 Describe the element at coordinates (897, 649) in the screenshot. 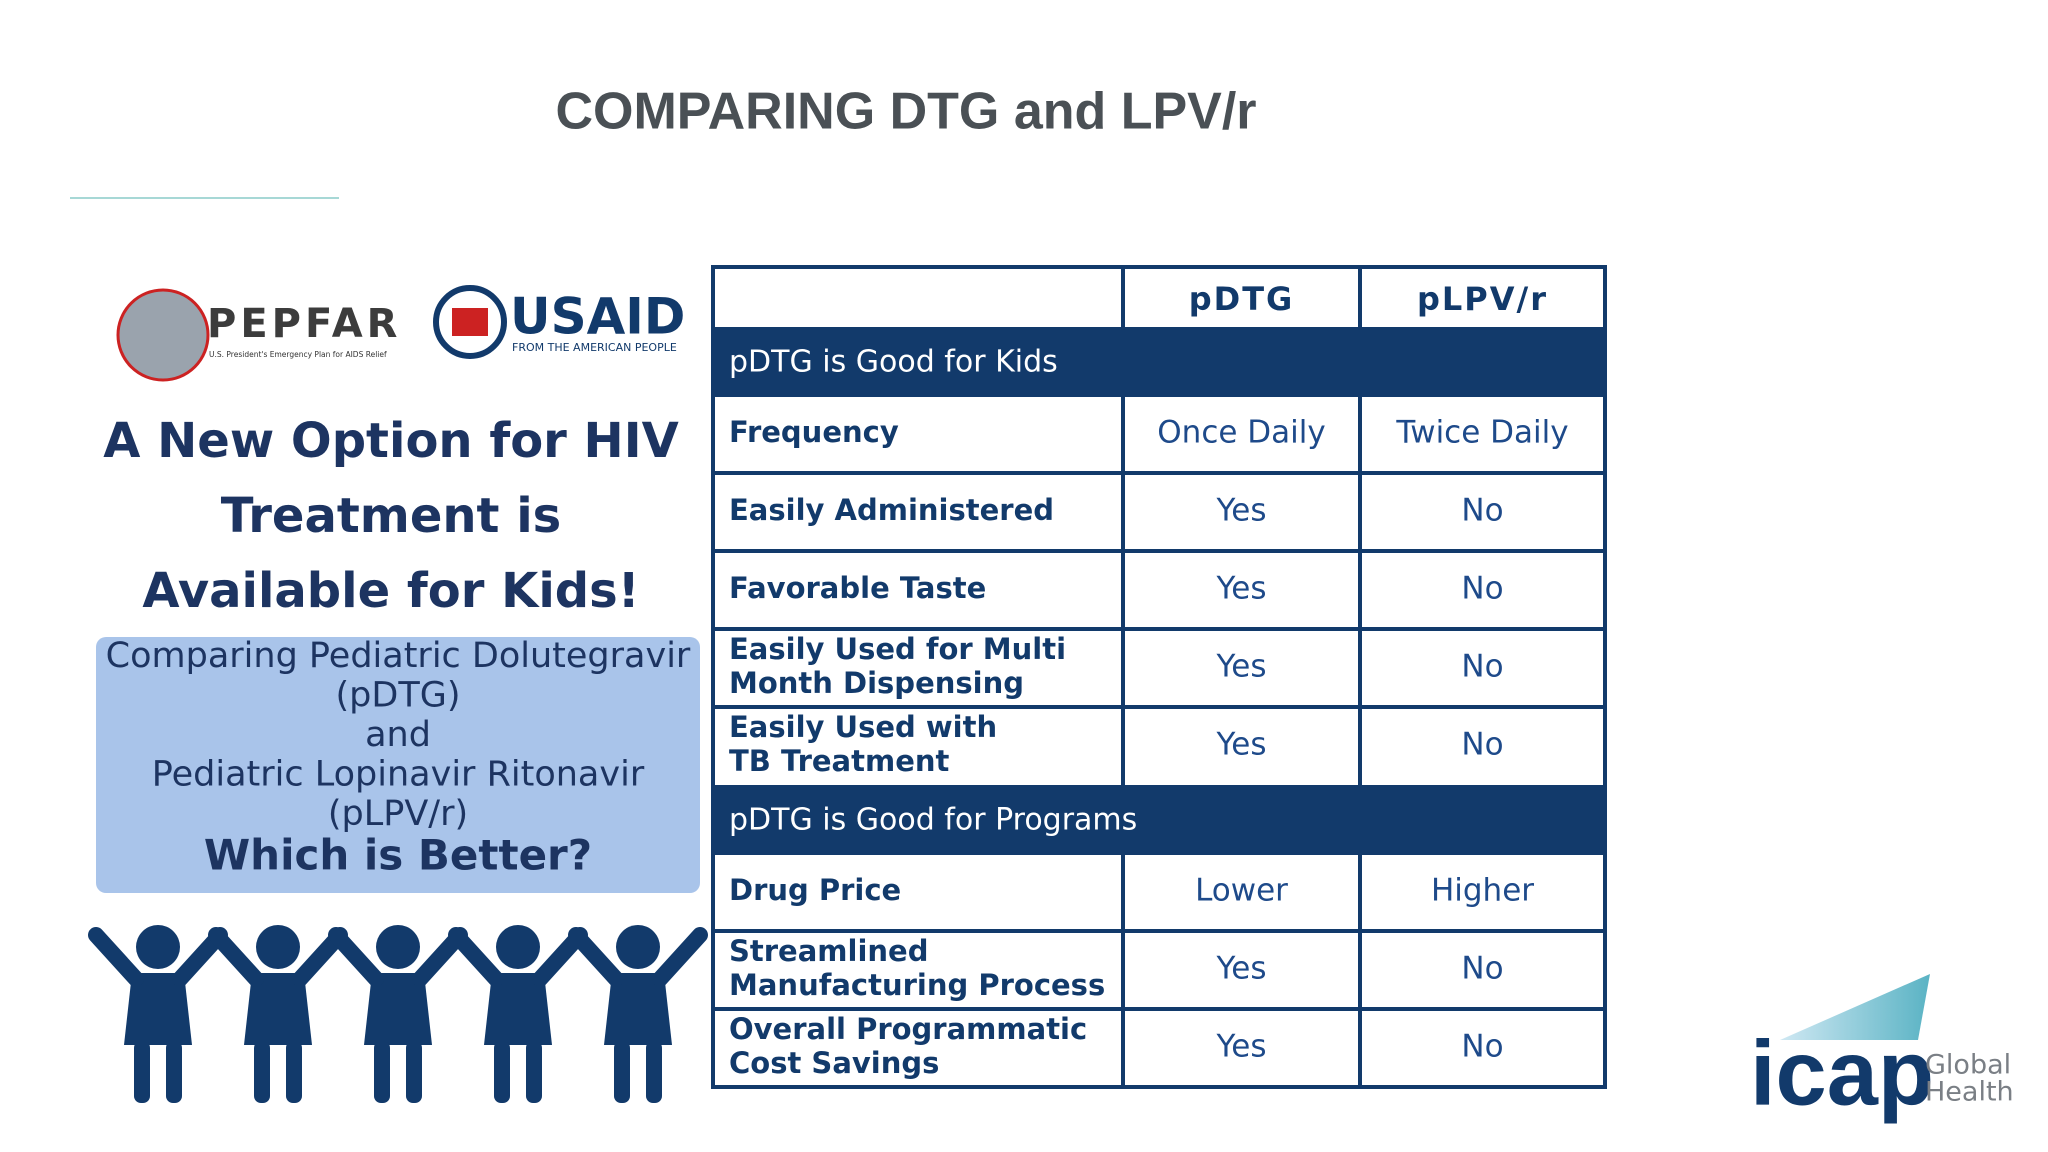

I see `row-label: Easily Used for Multi` at that location.